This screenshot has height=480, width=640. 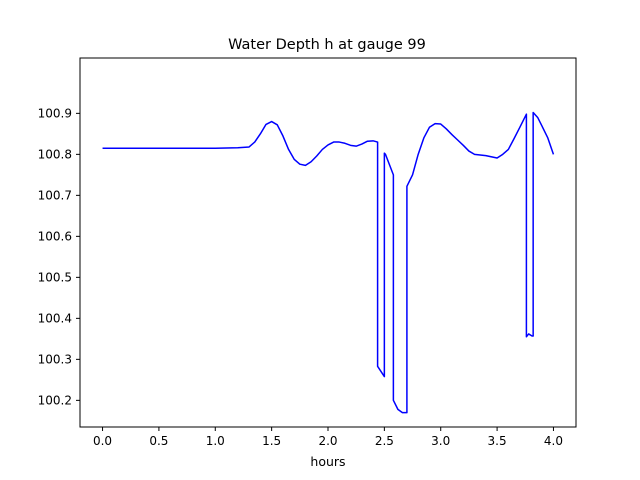 I want to click on x-tick-label: 0.0, so click(x=102, y=441).